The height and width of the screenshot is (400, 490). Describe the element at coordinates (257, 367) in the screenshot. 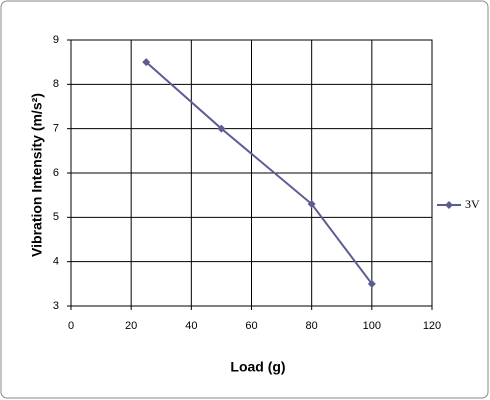

I see `x-axis-title: Load (g)` at that location.